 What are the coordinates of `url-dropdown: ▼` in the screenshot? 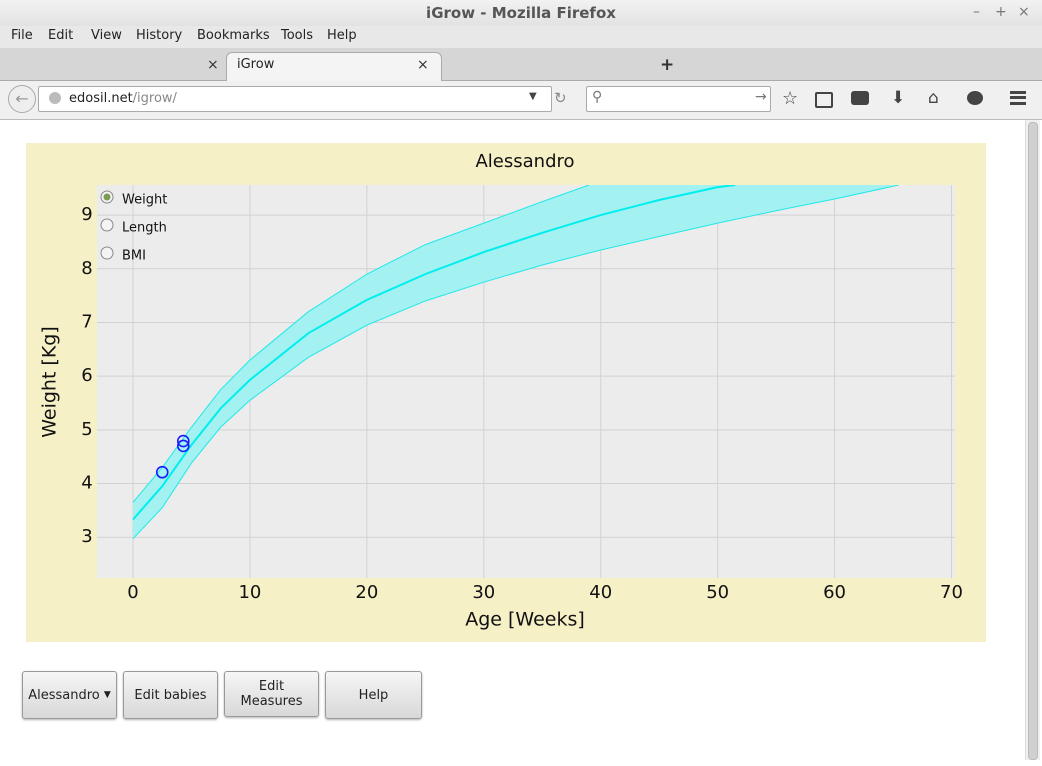 It's located at (533, 96).